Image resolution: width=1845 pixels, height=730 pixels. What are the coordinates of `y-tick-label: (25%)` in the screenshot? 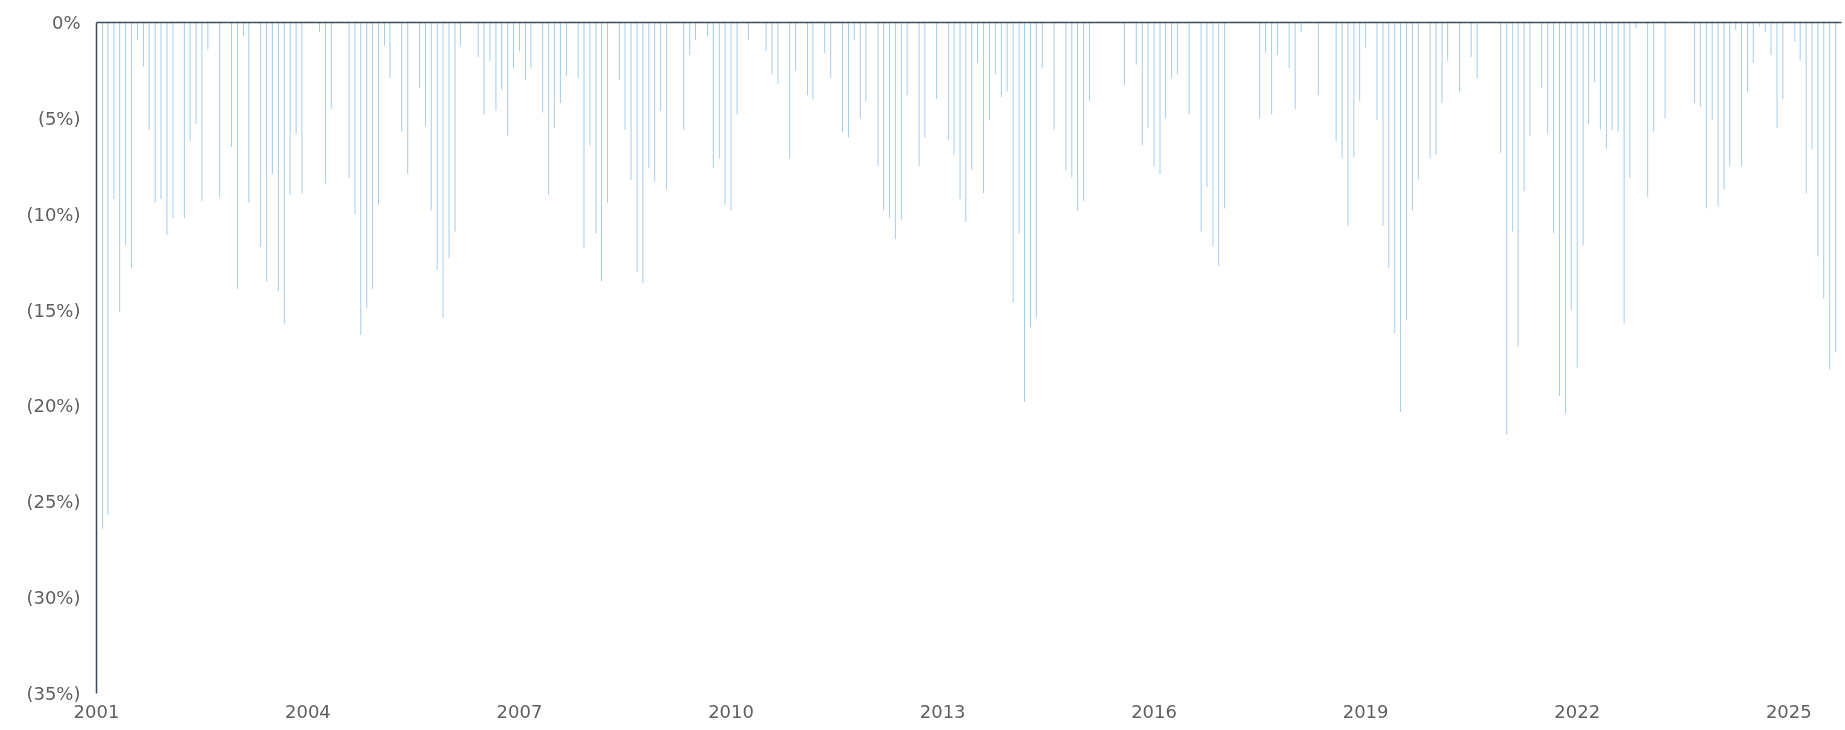 It's located at (53, 502).